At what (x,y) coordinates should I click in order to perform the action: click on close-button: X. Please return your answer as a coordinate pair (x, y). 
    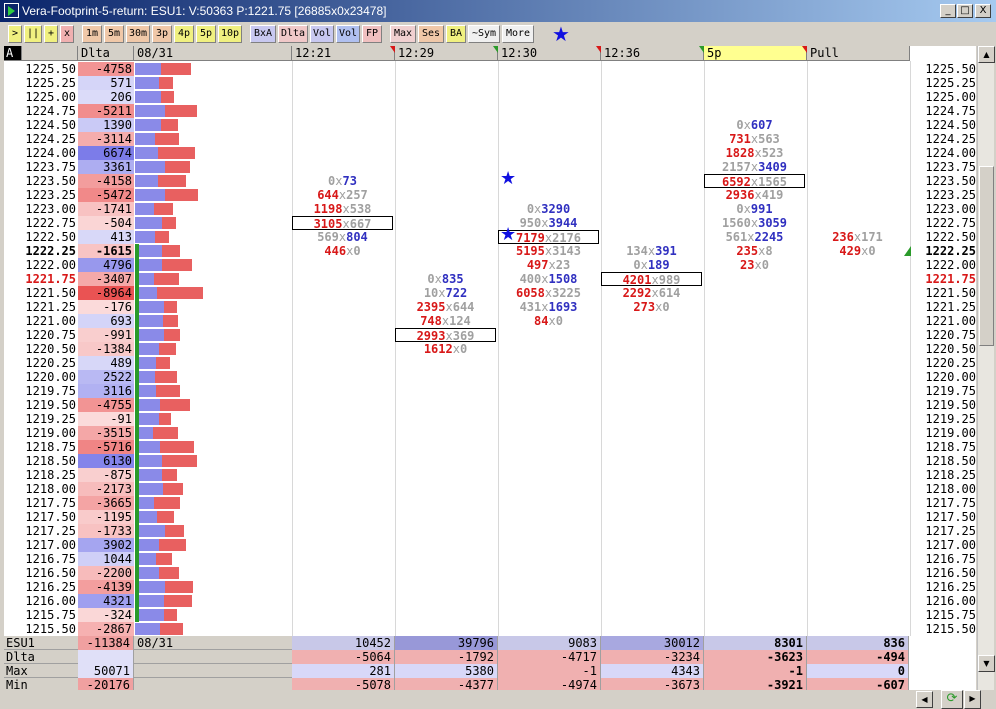
    Looking at the image, I should click on (983, 11).